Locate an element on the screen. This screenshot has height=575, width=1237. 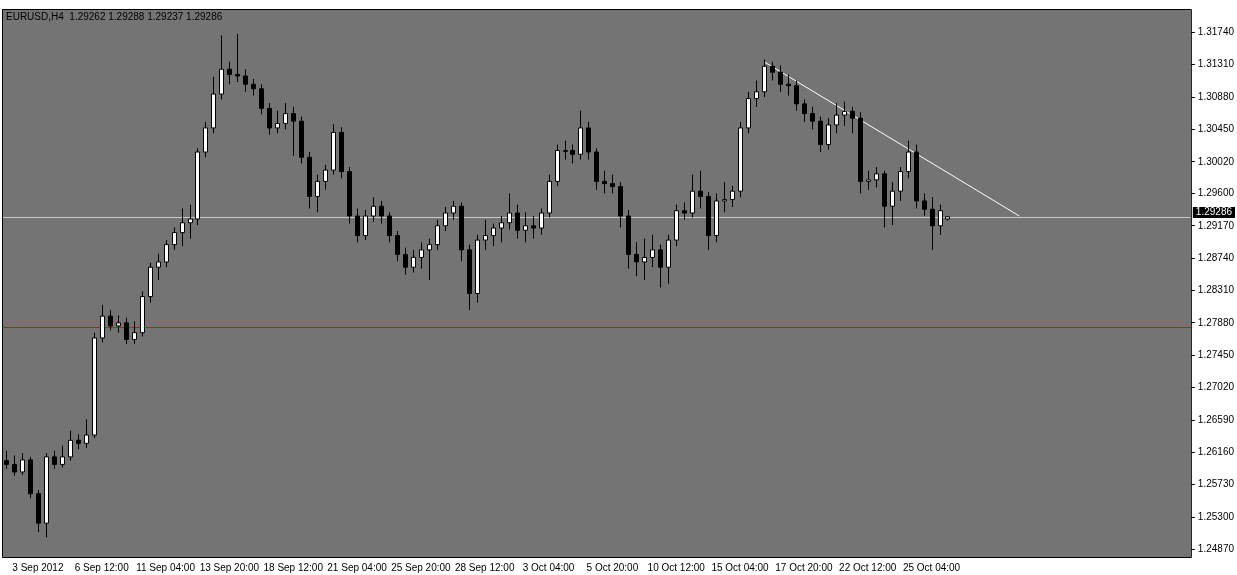
y-tick-label: 1.29170 is located at coordinates (1216, 225).